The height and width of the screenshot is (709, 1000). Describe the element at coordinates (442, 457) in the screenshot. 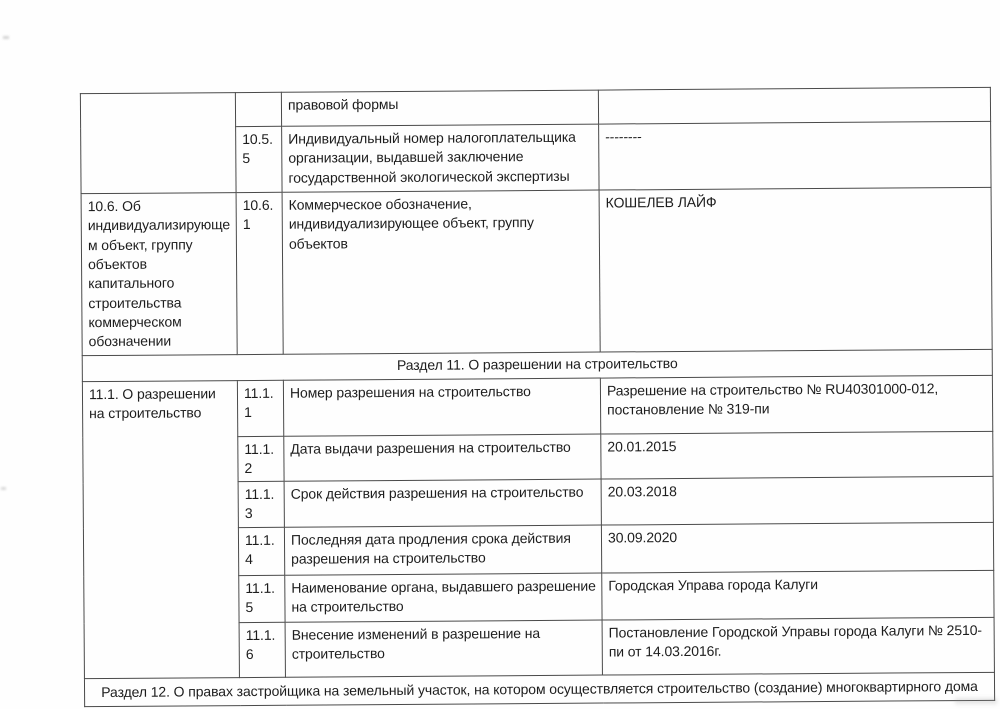

I see `cell-11-1-2-label: Дата выдачи разрешения на строительство` at that location.